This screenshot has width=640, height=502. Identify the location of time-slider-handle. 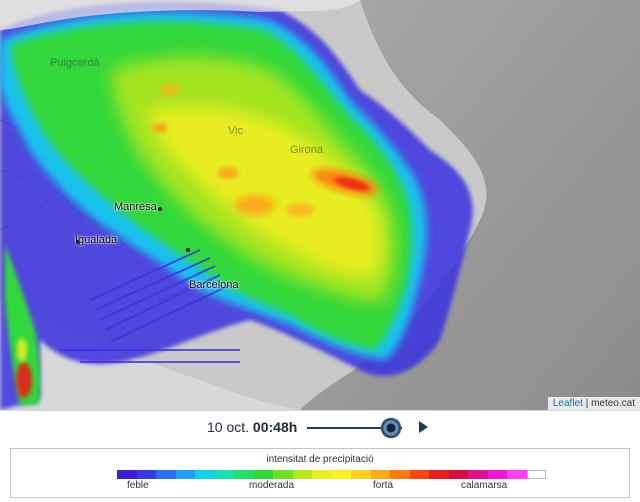
(390, 428).